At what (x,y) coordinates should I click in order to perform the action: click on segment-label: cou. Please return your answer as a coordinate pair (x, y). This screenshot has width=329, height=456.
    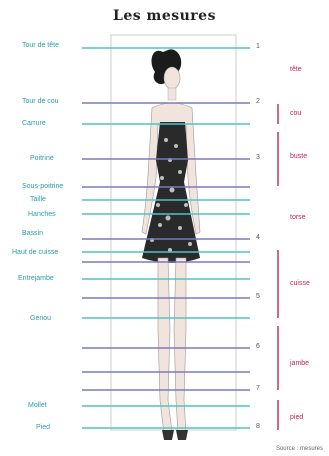
    Looking at the image, I should click on (296, 113).